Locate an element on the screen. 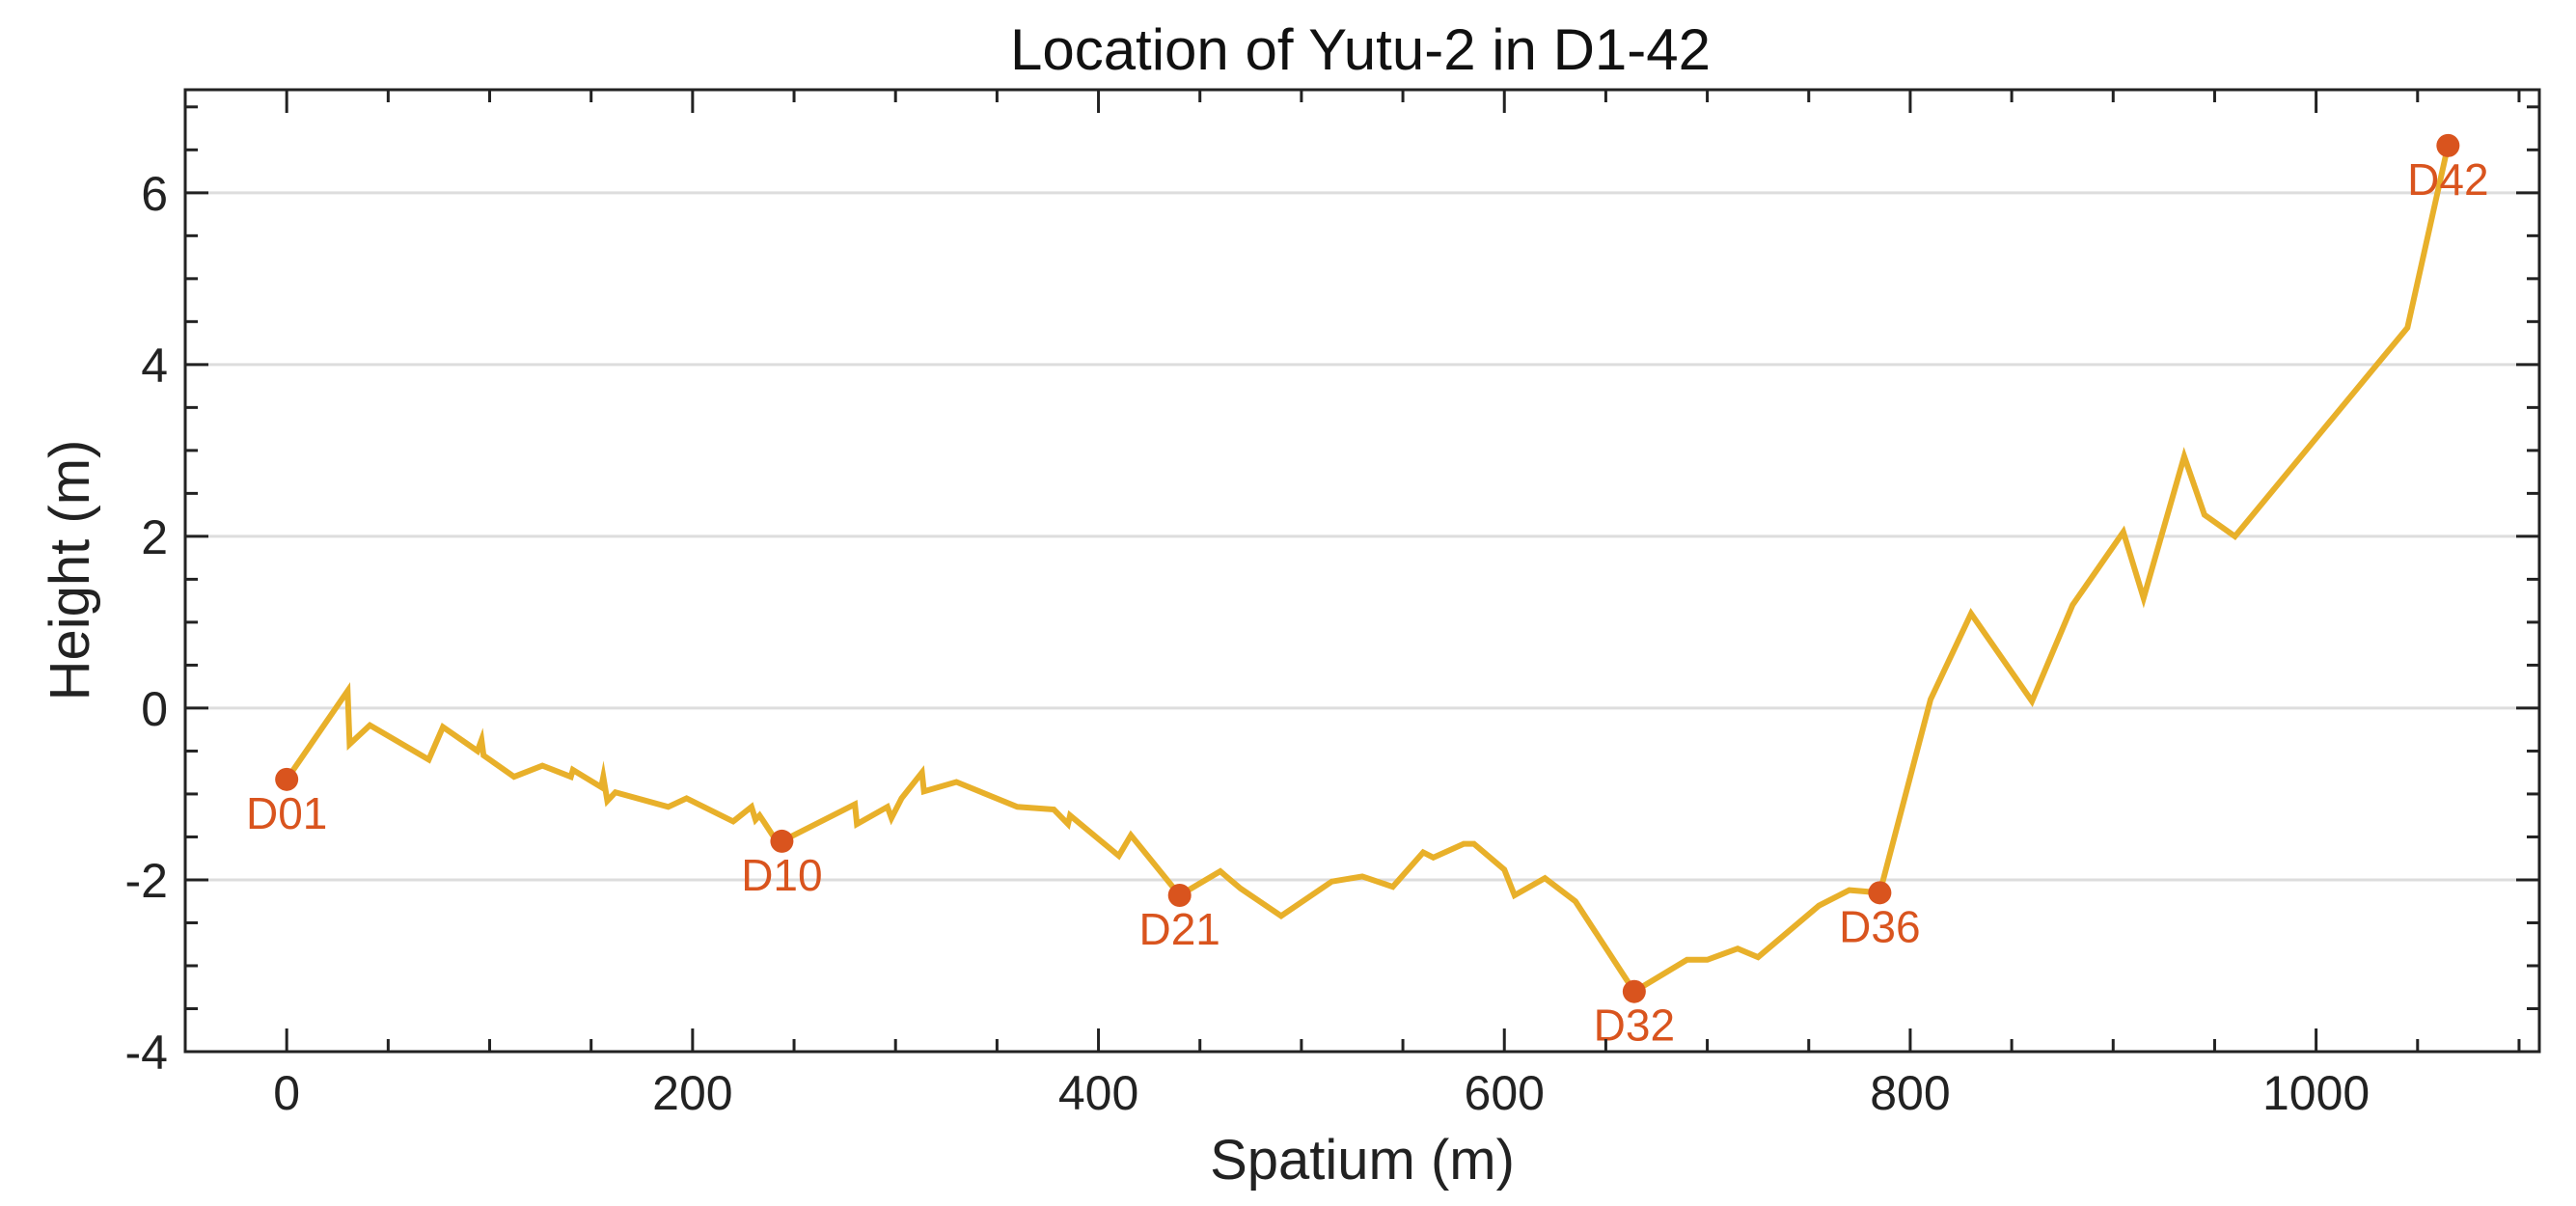 This screenshot has width=2576, height=1206. marker-point-d01 is located at coordinates (287, 779).